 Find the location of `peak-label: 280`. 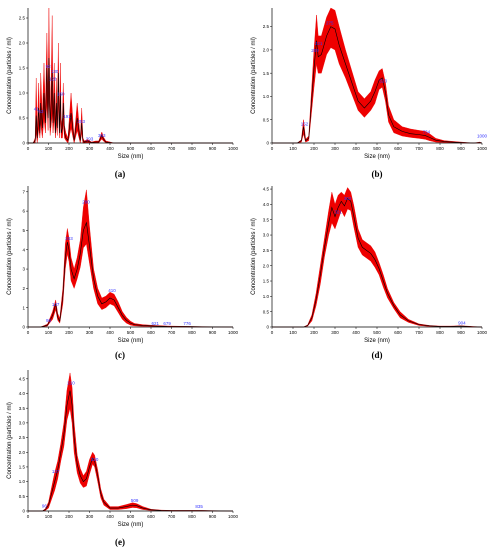

peak-label: 280 is located at coordinates (86, 201).